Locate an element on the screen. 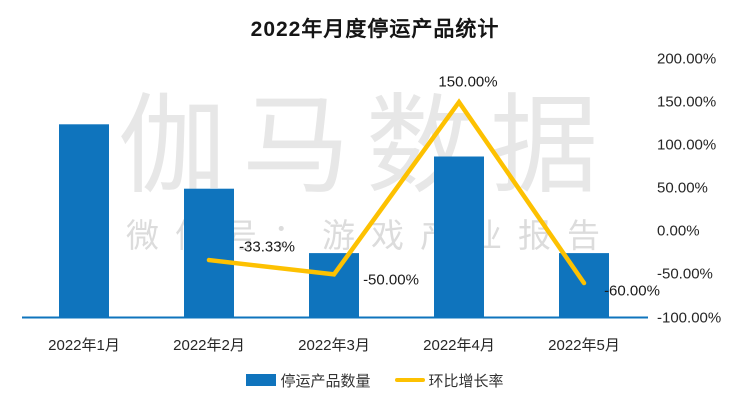 The height and width of the screenshot is (403, 750). growth-point-label-4: 150.00% is located at coordinates (468, 82).